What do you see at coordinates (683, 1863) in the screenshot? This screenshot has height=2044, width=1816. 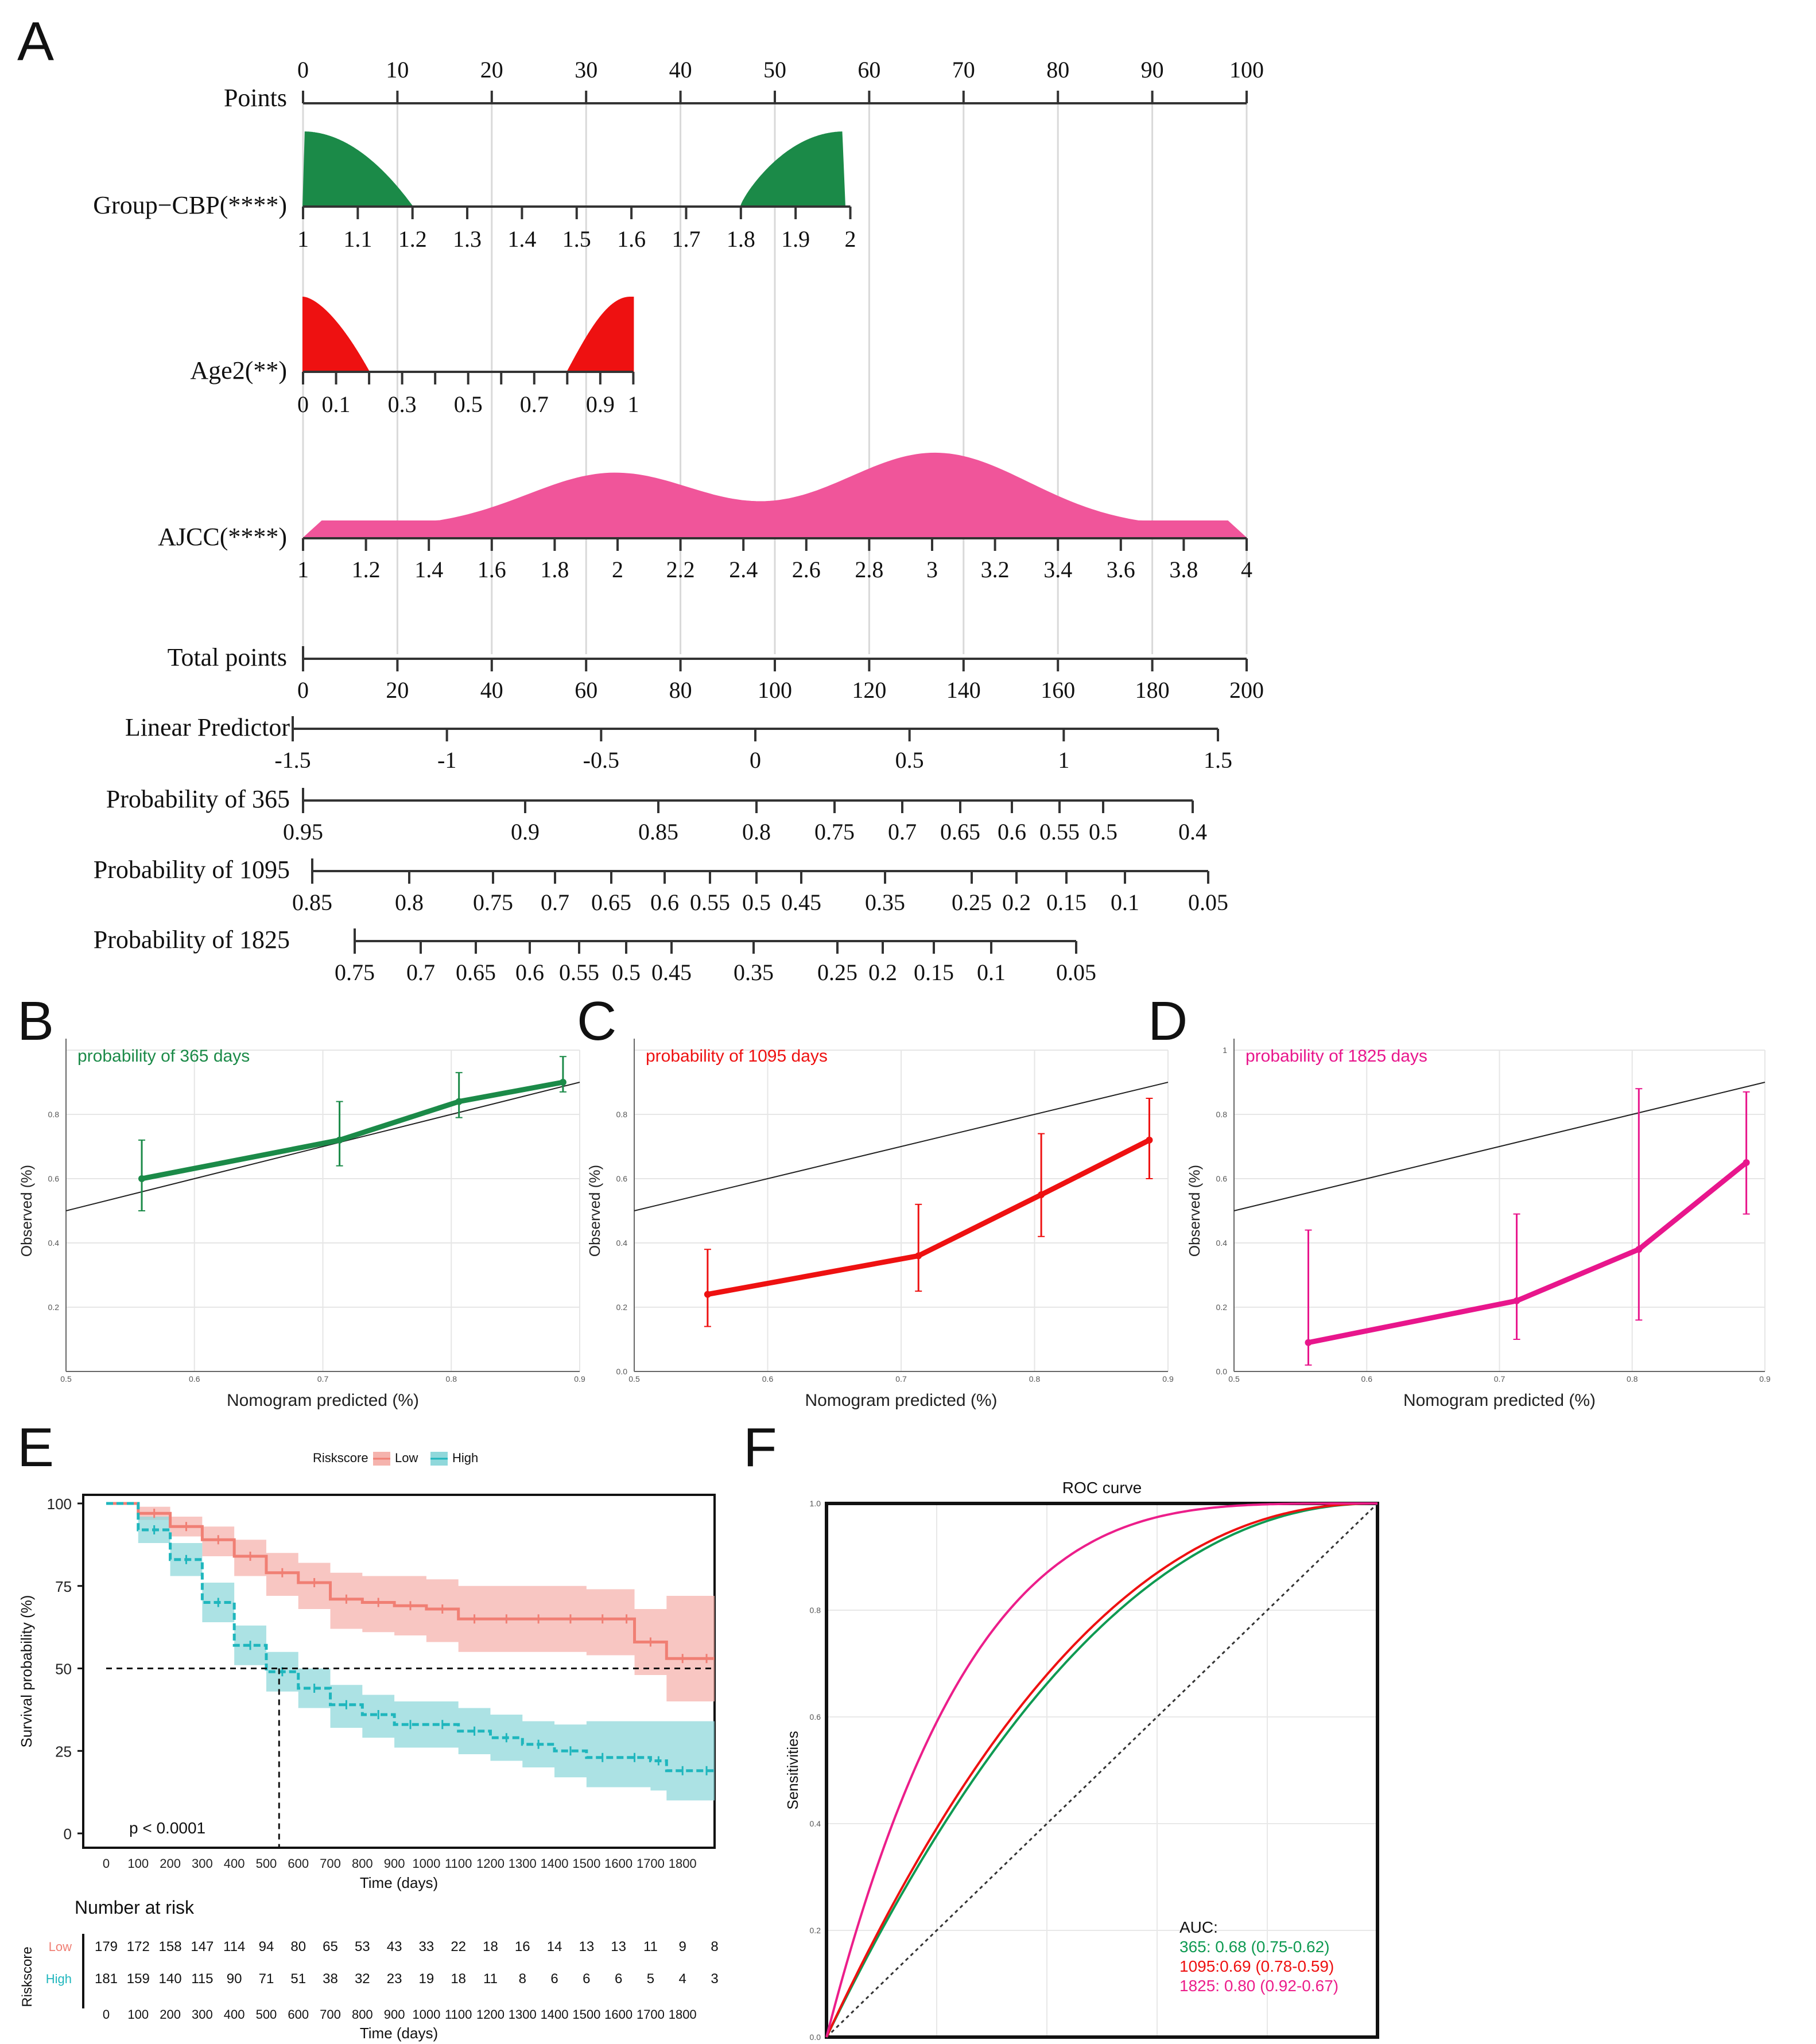 I see `x-tick-label: 1800` at bounding box center [683, 1863].